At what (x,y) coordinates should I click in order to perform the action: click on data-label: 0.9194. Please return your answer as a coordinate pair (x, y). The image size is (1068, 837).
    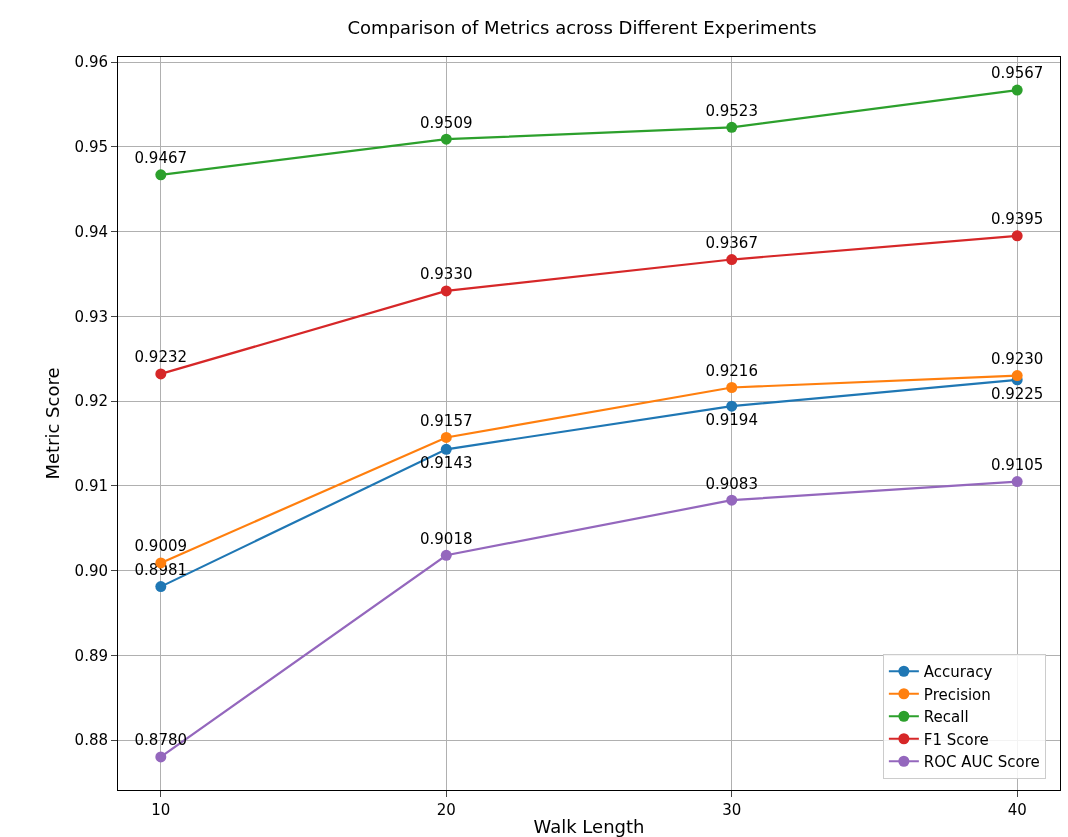
    Looking at the image, I should click on (731, 420).